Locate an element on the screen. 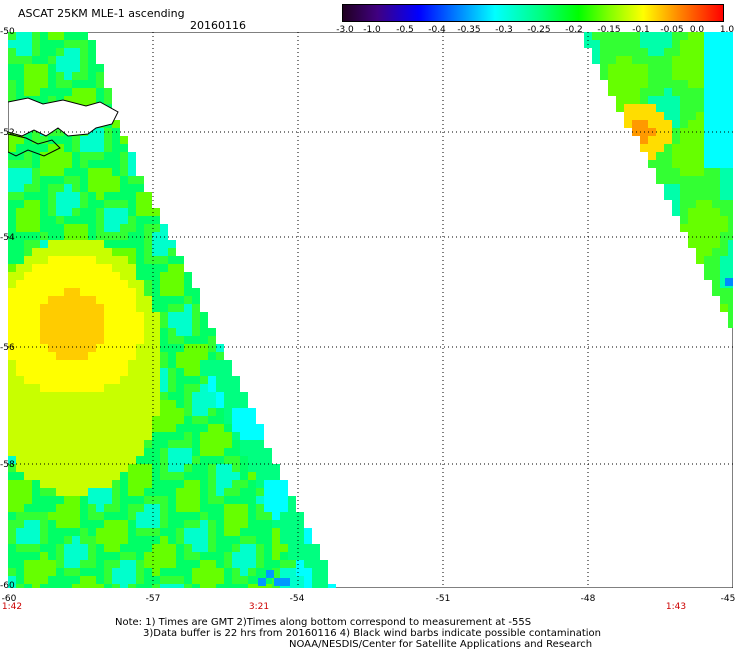 The image size is (740, 650). colorbar-label: -0.5 is located at coordinates (405, 30).